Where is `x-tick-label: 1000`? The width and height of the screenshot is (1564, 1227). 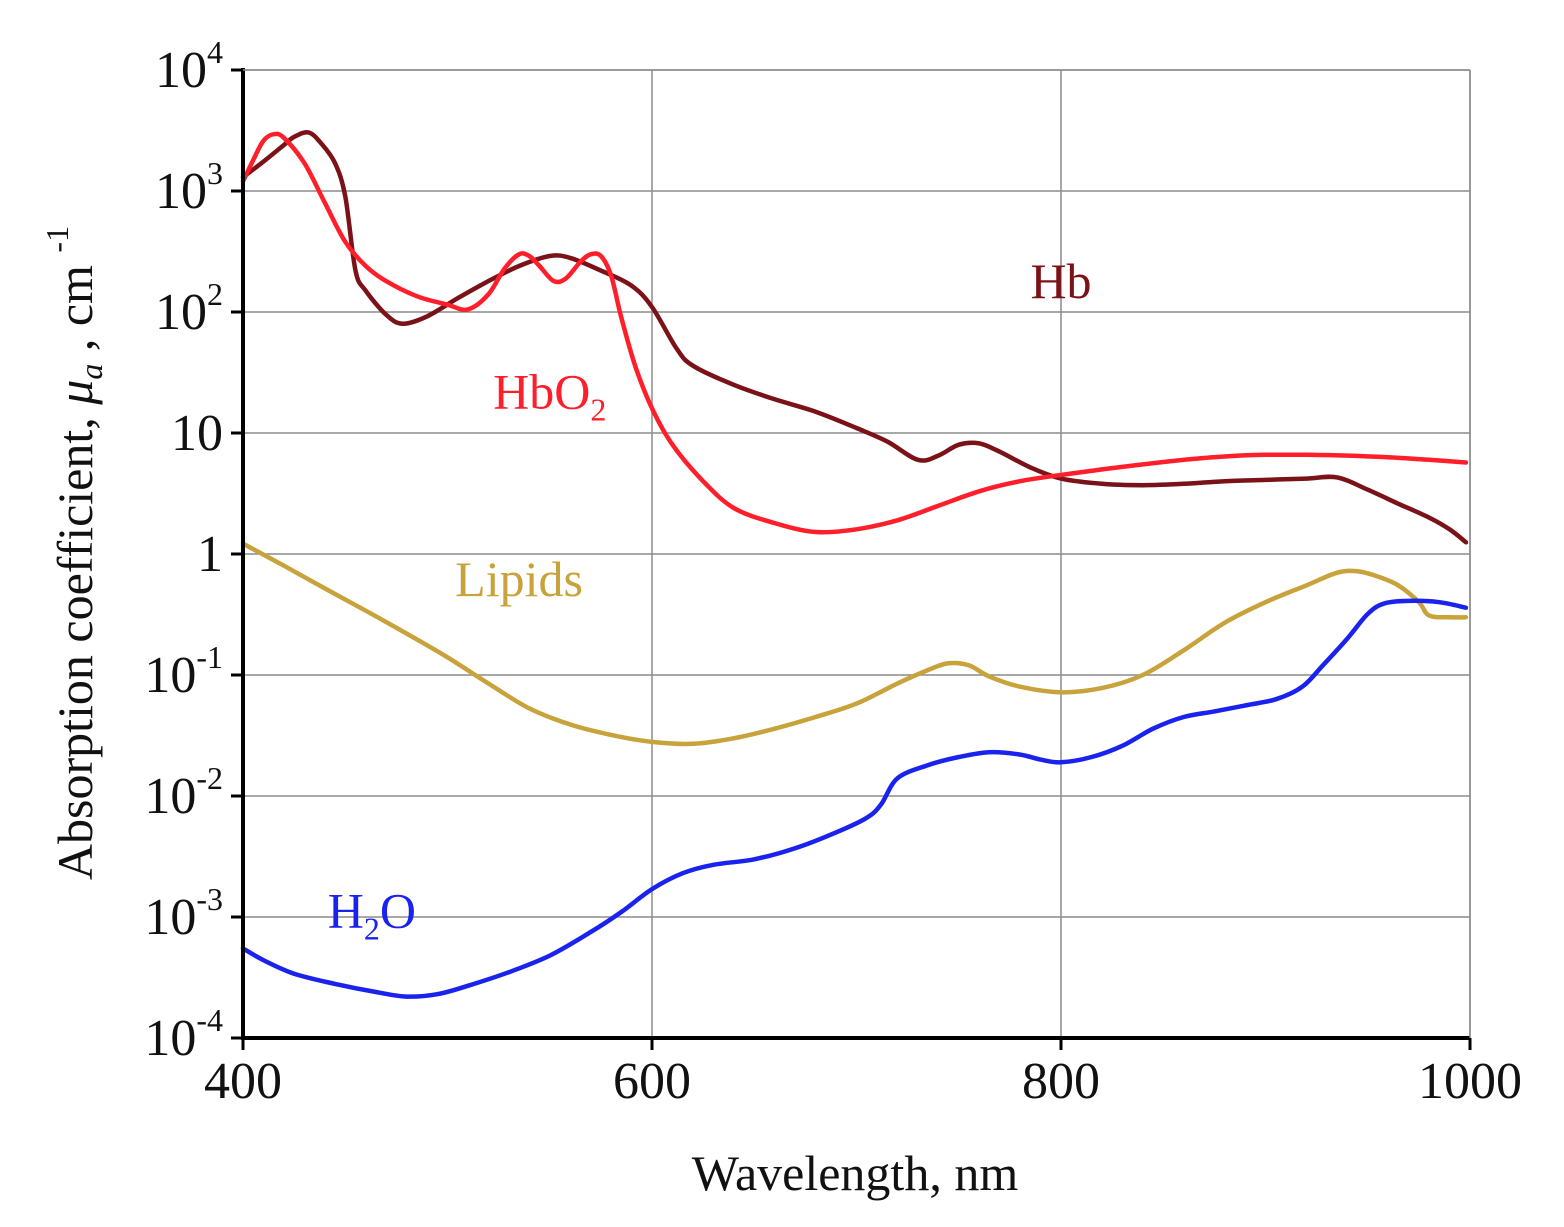
x-tick-label: 1000 is located at coordinates (1470, 1081).